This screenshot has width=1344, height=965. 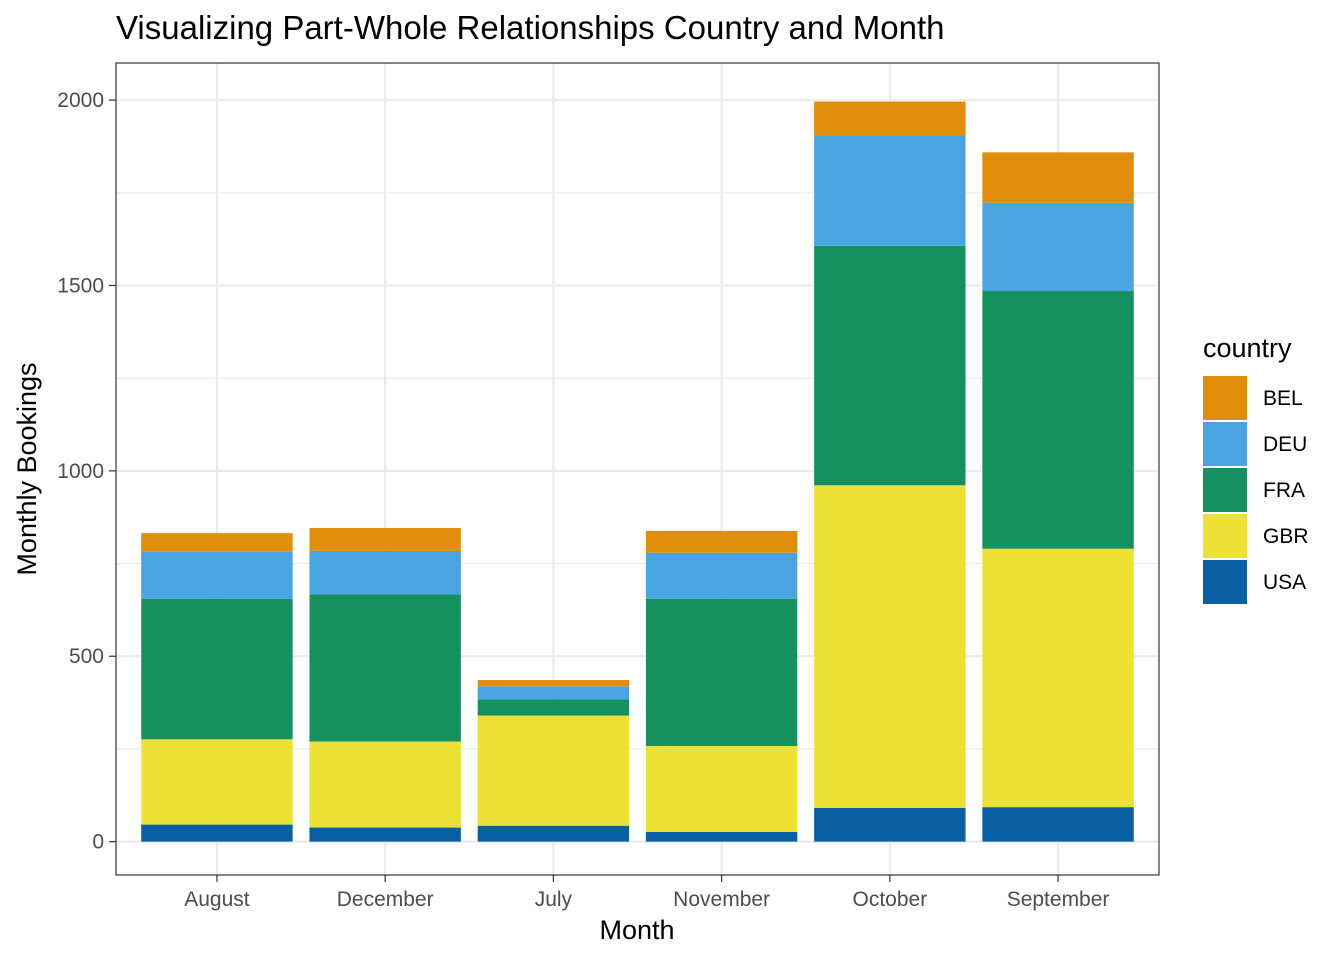 I want to click on bar-segment-september-bel, so click(x=1058, y=177).